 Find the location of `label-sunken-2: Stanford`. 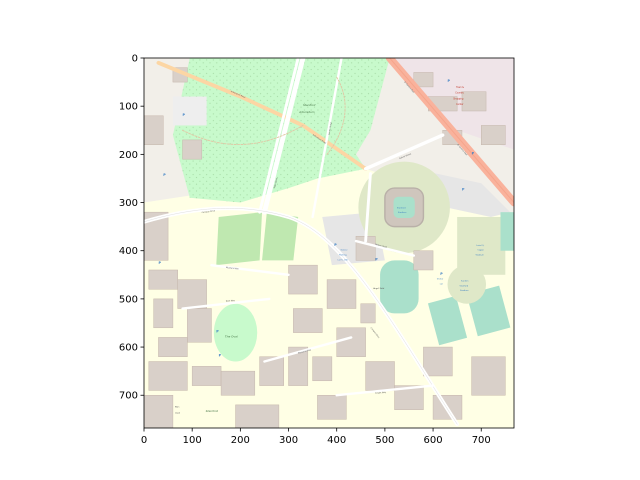

label-sunken-2: Stanford is located at coordinates (464, 285).